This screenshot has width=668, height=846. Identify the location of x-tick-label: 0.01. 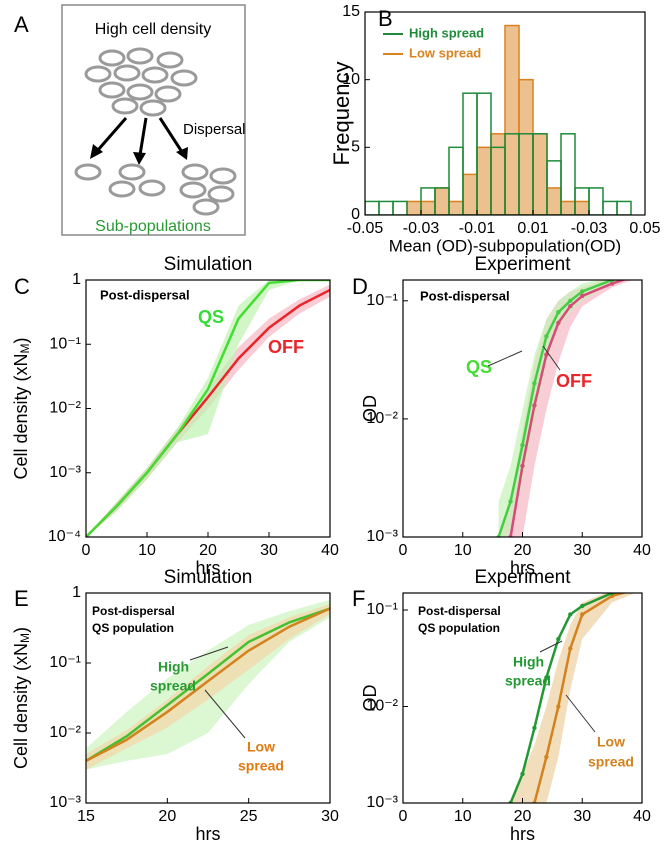
(532, 228).